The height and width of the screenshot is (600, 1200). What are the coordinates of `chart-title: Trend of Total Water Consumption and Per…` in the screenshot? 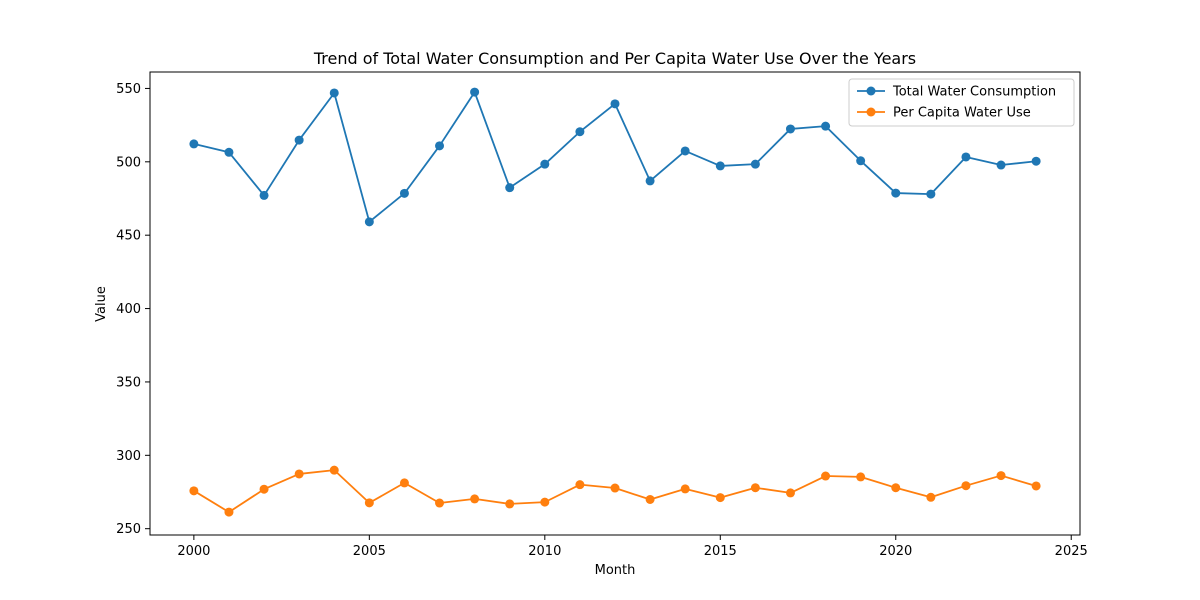 It's located at (614, 58).